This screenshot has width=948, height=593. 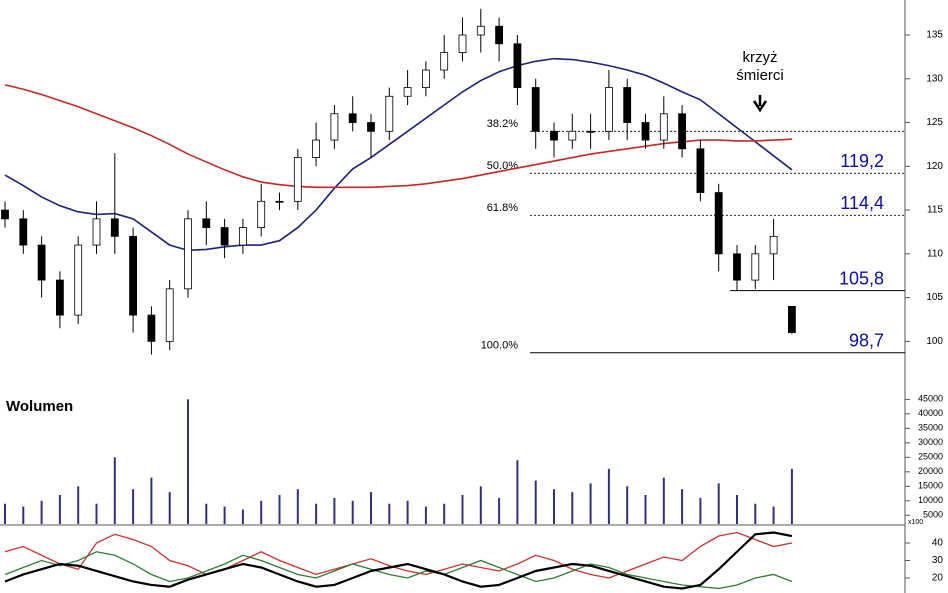 I want to click on moving-average, so click(x=398, y=136).